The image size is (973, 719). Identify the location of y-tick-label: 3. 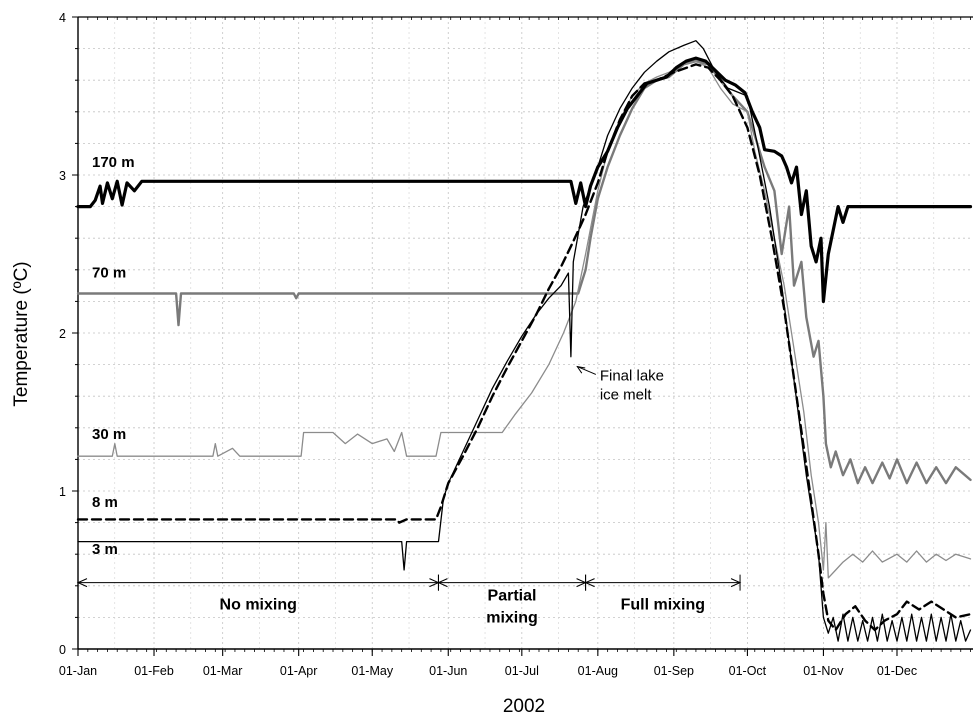
(62, 176).